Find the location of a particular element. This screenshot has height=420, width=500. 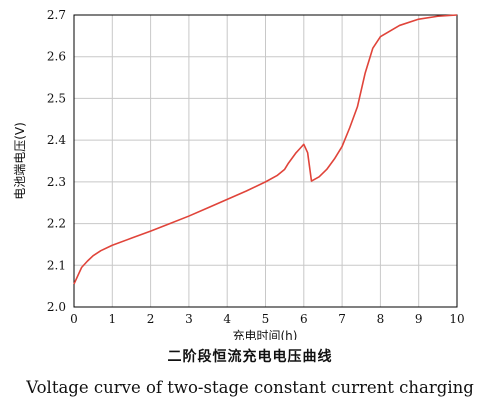

y-tick-label: 2.3 is located at coordinates (56, 182).